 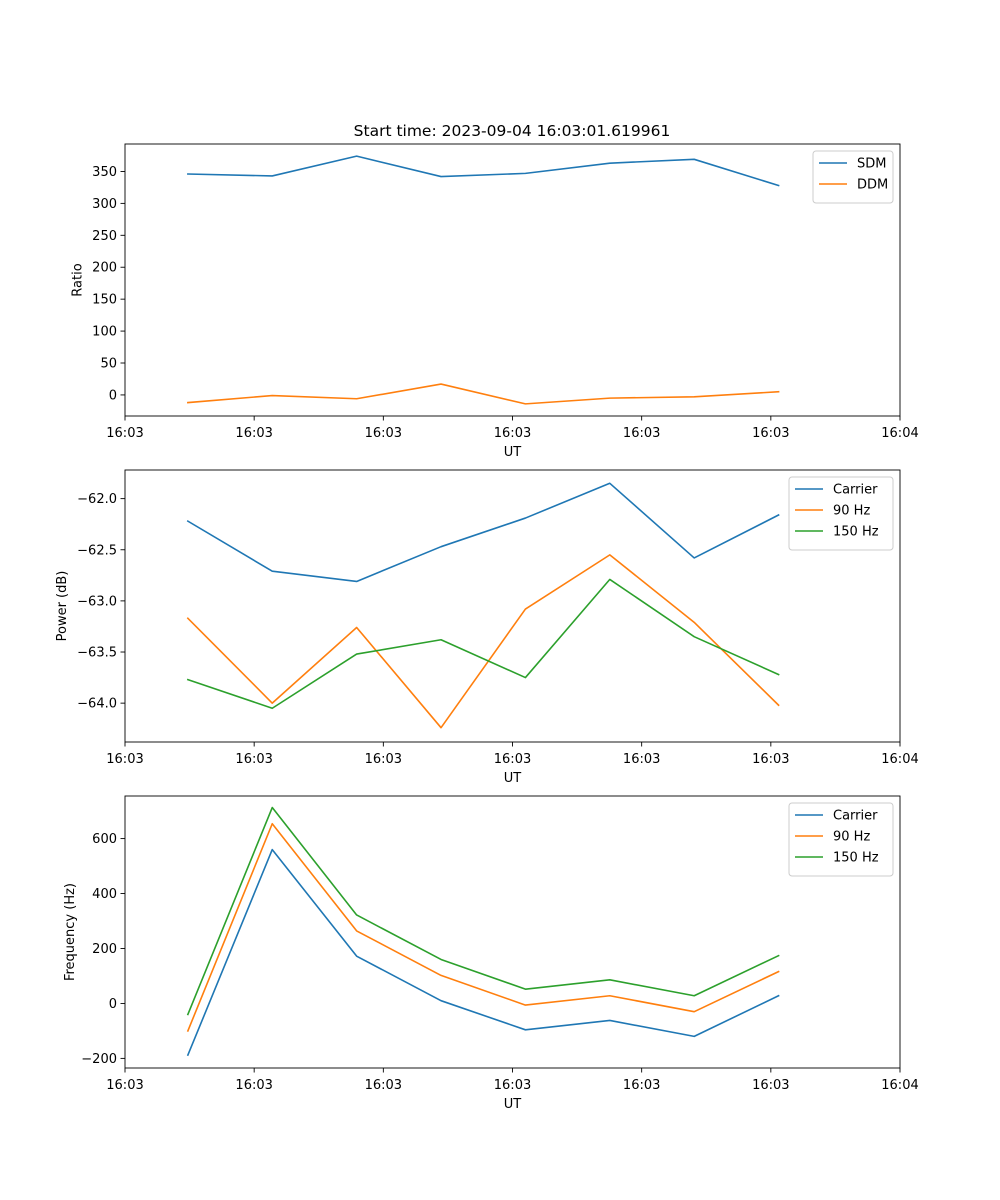 What do you see at coordinates (104, 172) in the screenshot?
I see `y-tick-label: 350` at bounding box center [104, 172].